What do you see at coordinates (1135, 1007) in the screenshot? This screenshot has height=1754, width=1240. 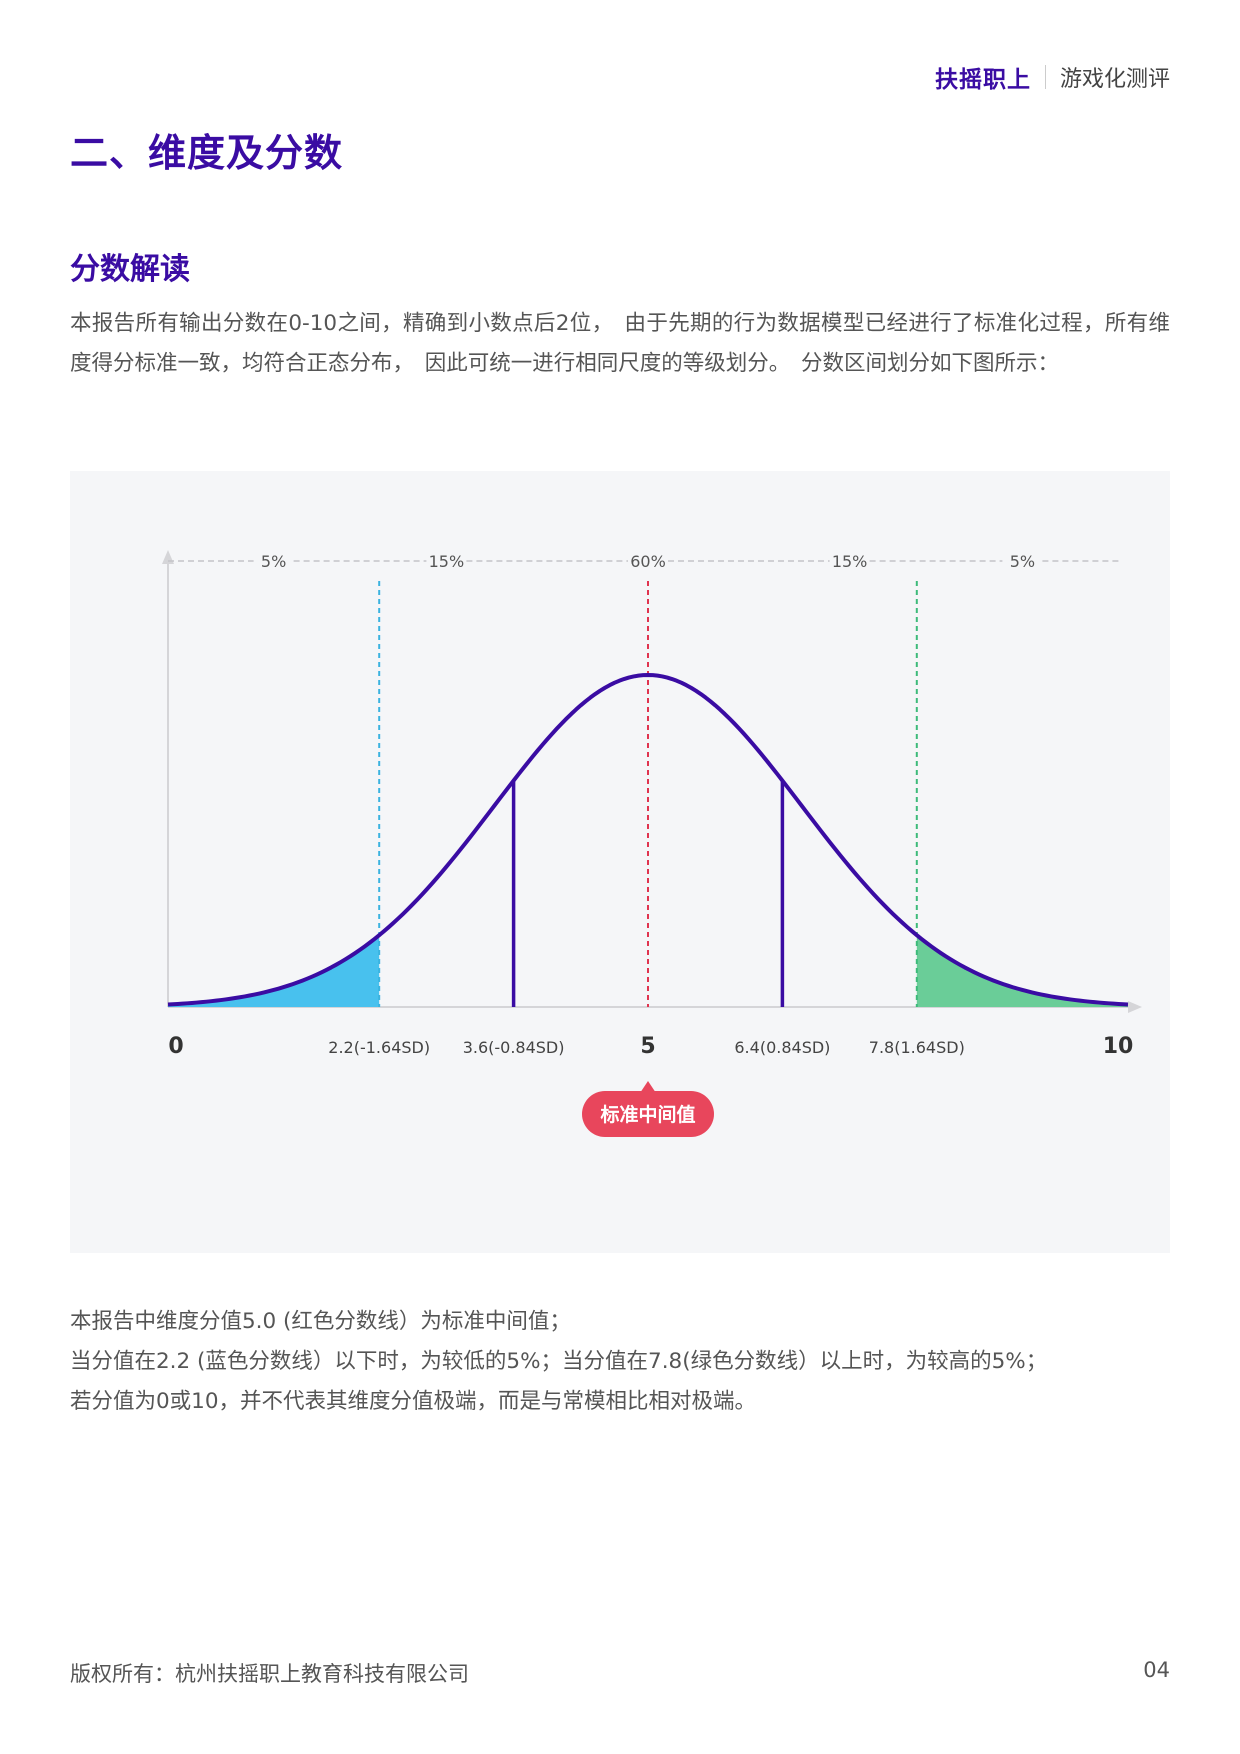 I see `x-axis-arrow` at bounding box center [1135, 1007].